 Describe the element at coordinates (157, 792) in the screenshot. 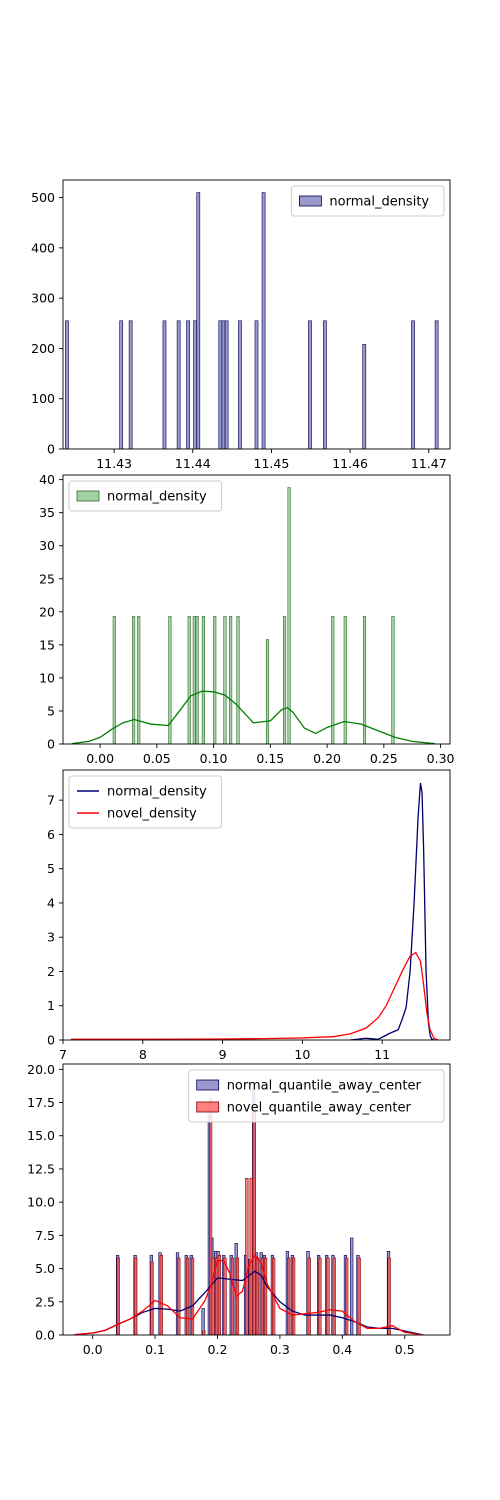

I see `legend-label-3-1: normal_density` at that location.